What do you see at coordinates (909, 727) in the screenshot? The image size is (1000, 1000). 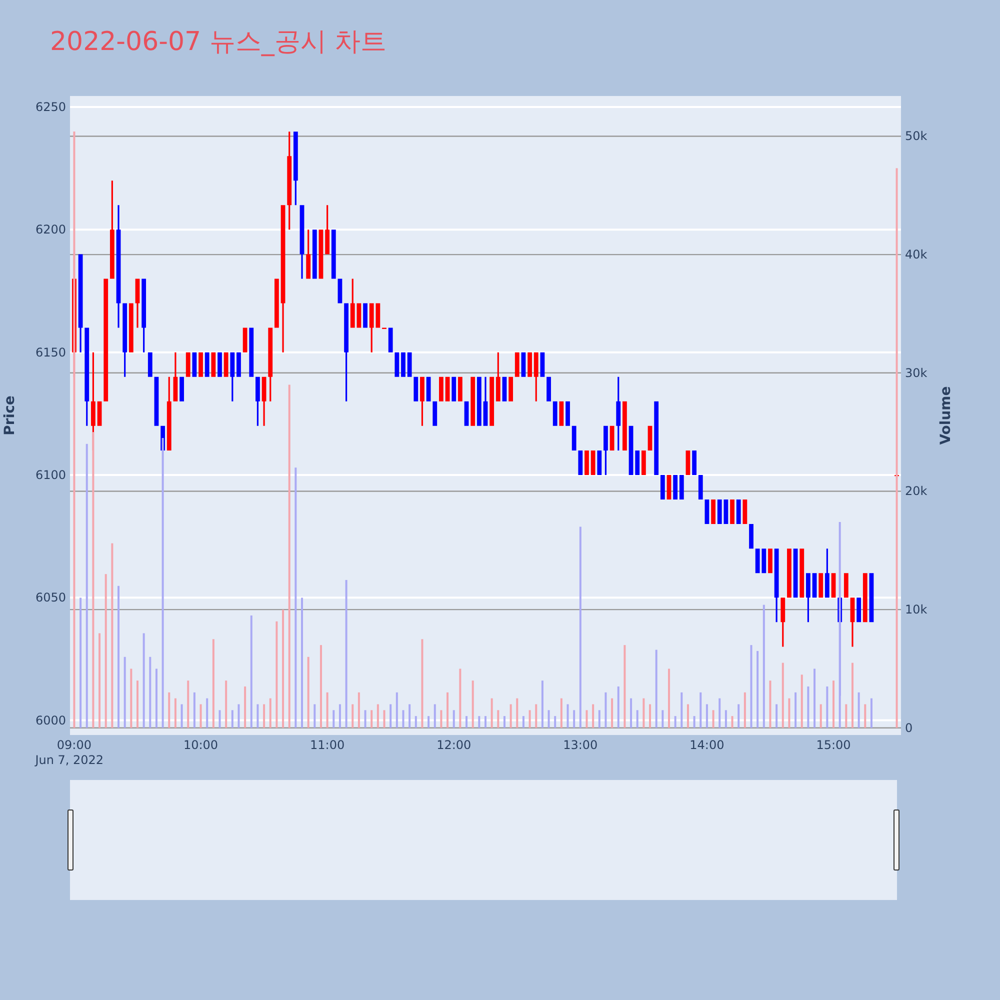 I see `y2-tick-label: 0` at bounding box center [909, 727].